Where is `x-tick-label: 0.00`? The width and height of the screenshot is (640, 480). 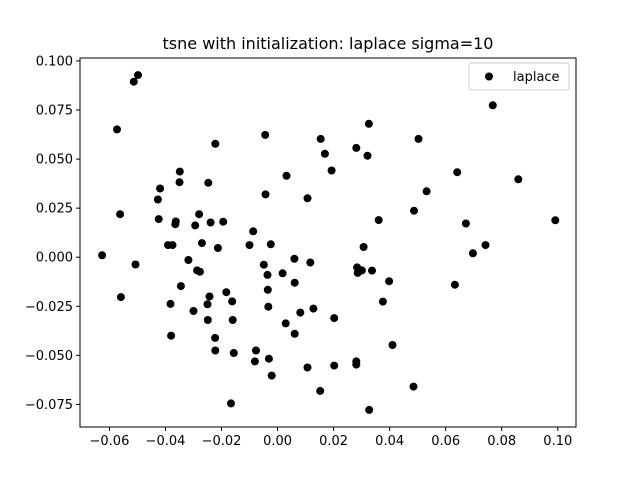
x-tick-label: 0.00 is located at coordinates (277, 441).